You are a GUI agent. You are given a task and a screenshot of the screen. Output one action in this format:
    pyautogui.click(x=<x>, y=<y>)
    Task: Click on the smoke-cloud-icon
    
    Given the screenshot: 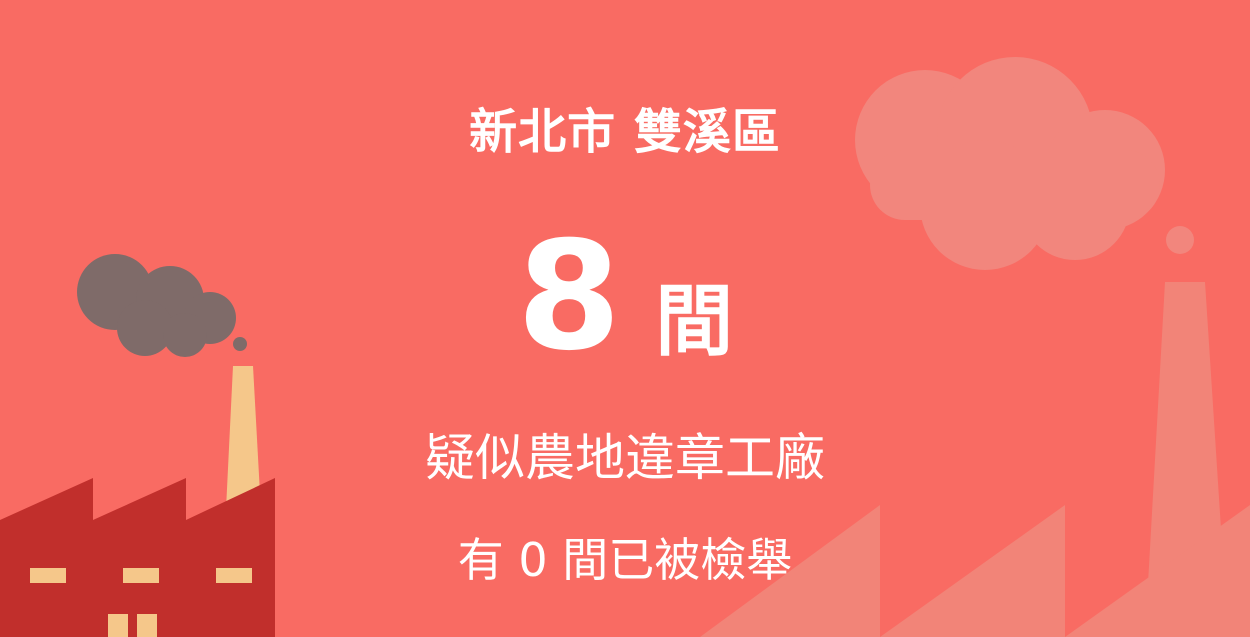 What is the action you would take?
    pyautogui.click(x=162, y=305)
    